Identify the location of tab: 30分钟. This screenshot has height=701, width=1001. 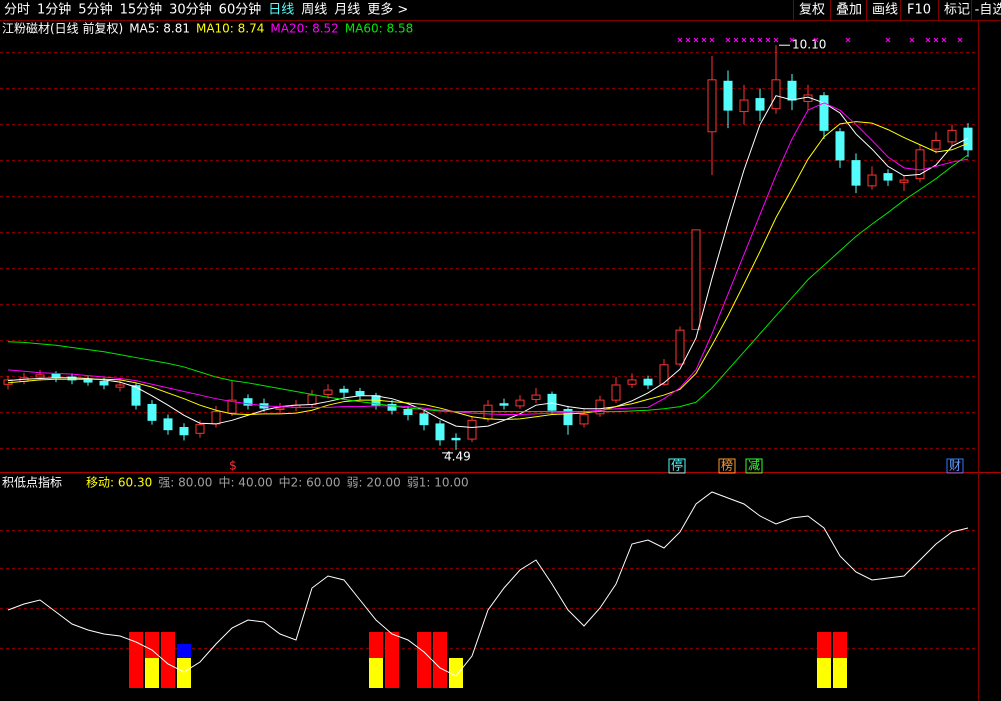
(190, 10).